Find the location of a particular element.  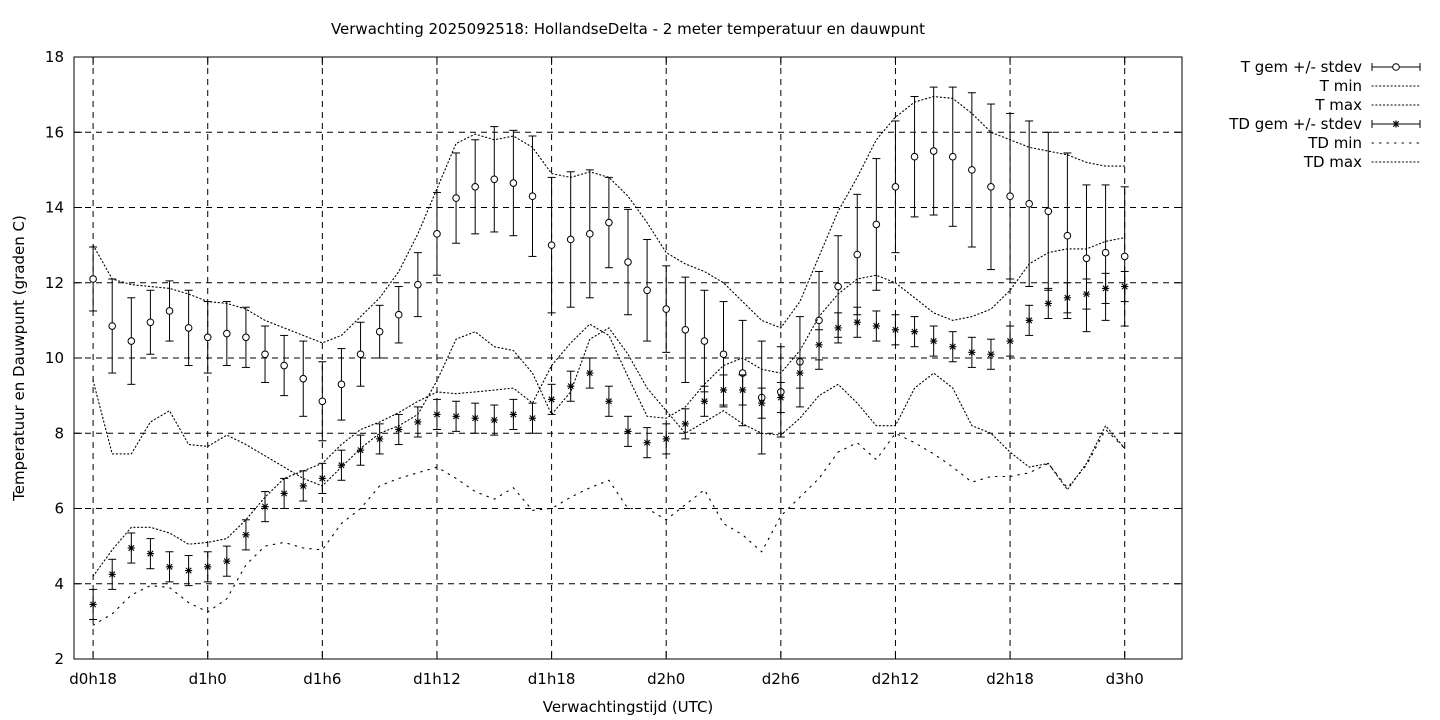

legend-label: TD min is located at coordinates (1334, 143).